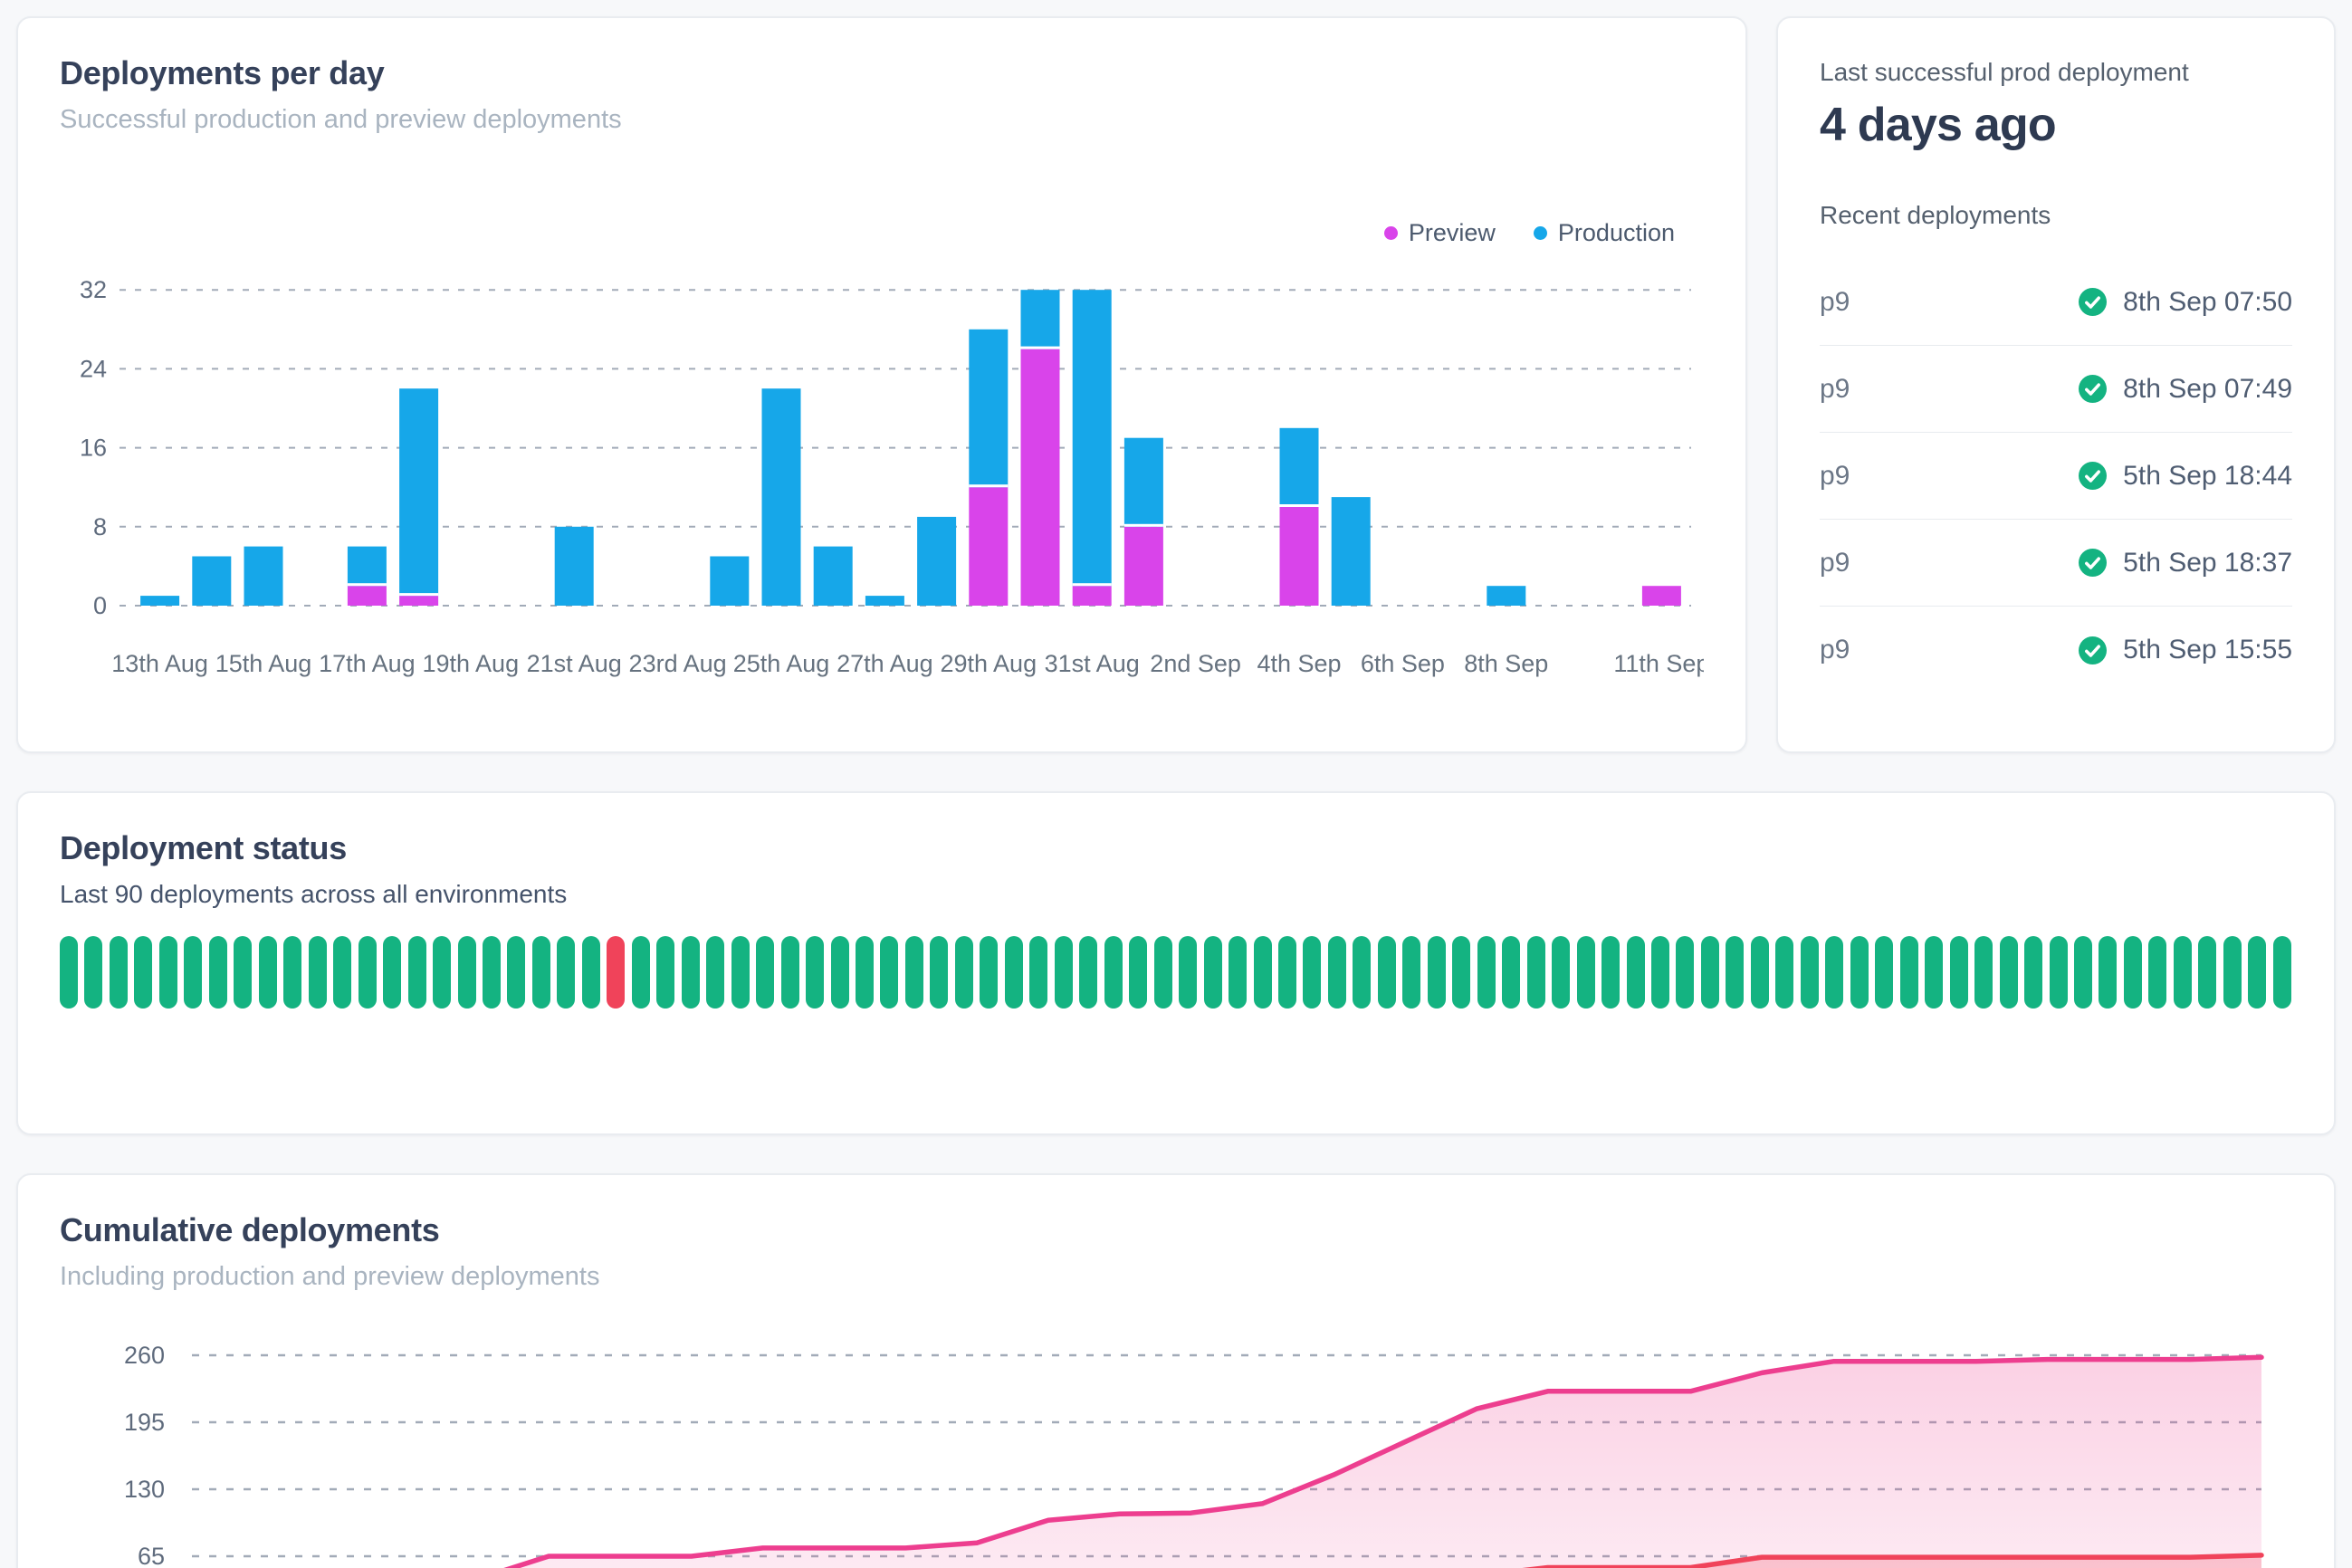  What do you see at coordinates (2207, 301) in the screenshot?
I see `deployment-time: 8th Sep 07:50` at bounding box center [2207, 301].